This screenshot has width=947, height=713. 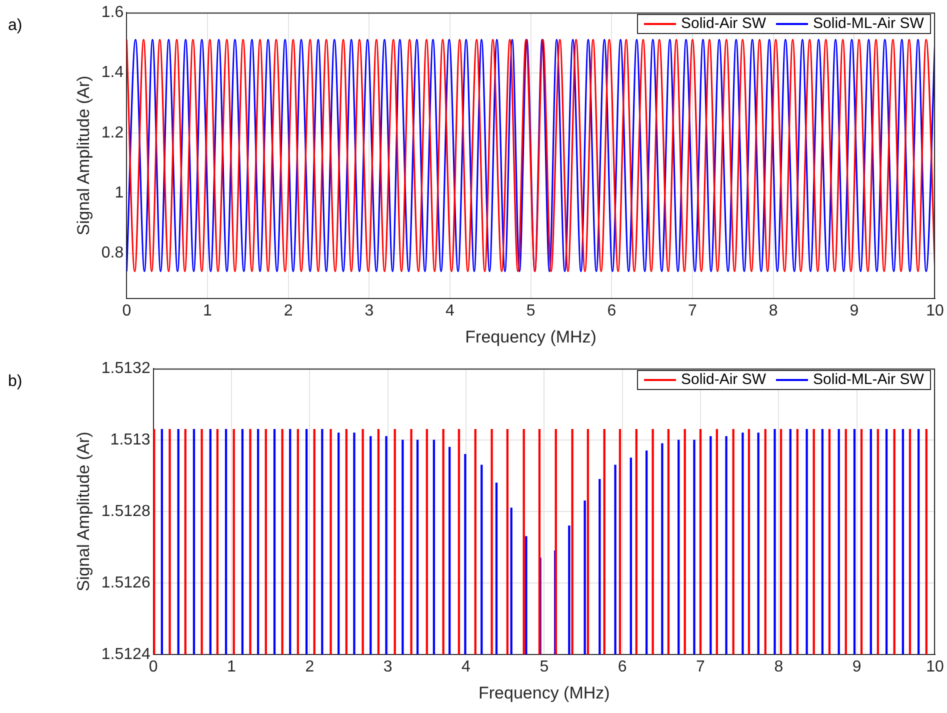 I want to click on text: b), so click(x=15, y=381).